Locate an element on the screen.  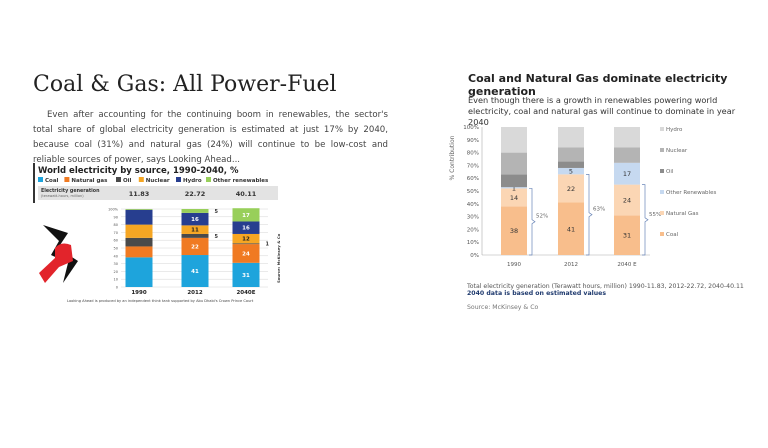
bar-label: 1 is located at coordinates (514, 188).